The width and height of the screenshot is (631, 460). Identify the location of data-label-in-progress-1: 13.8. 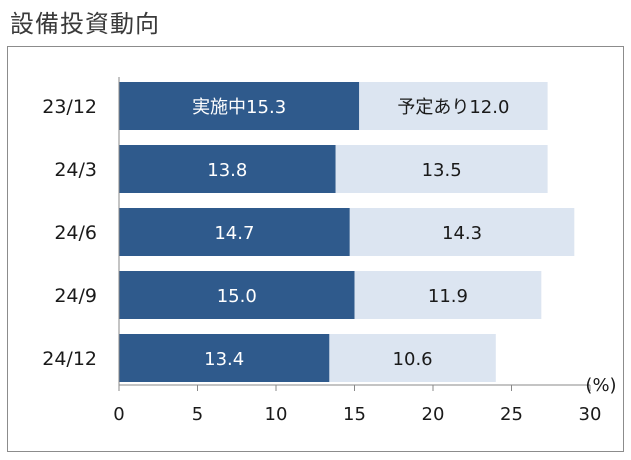
(227, 170).